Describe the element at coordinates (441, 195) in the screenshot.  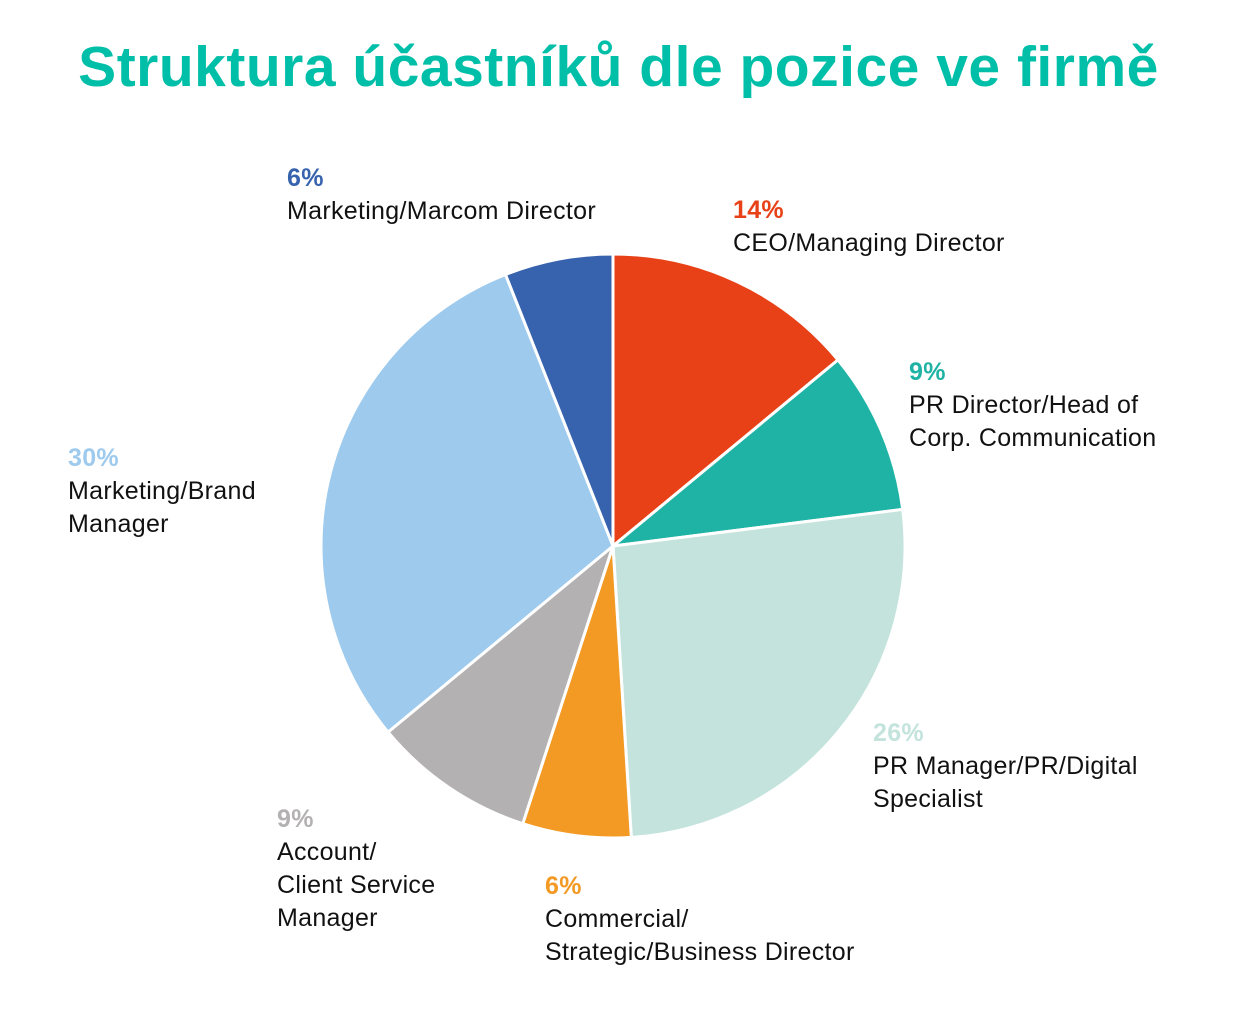
I see `slice-label-6: 6% Marketing/Marcom Director` at that location.